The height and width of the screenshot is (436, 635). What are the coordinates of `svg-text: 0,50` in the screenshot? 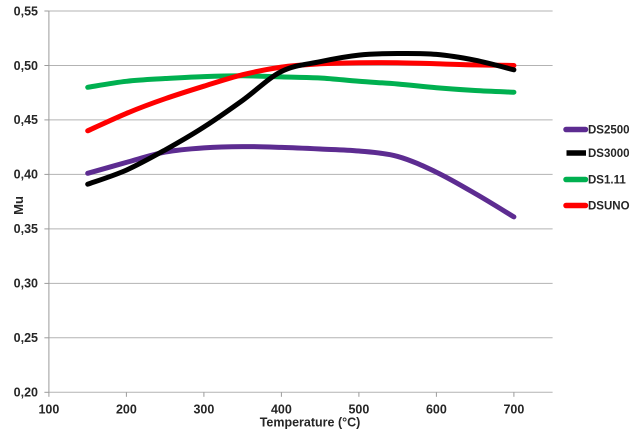 It's located at (26, 66).